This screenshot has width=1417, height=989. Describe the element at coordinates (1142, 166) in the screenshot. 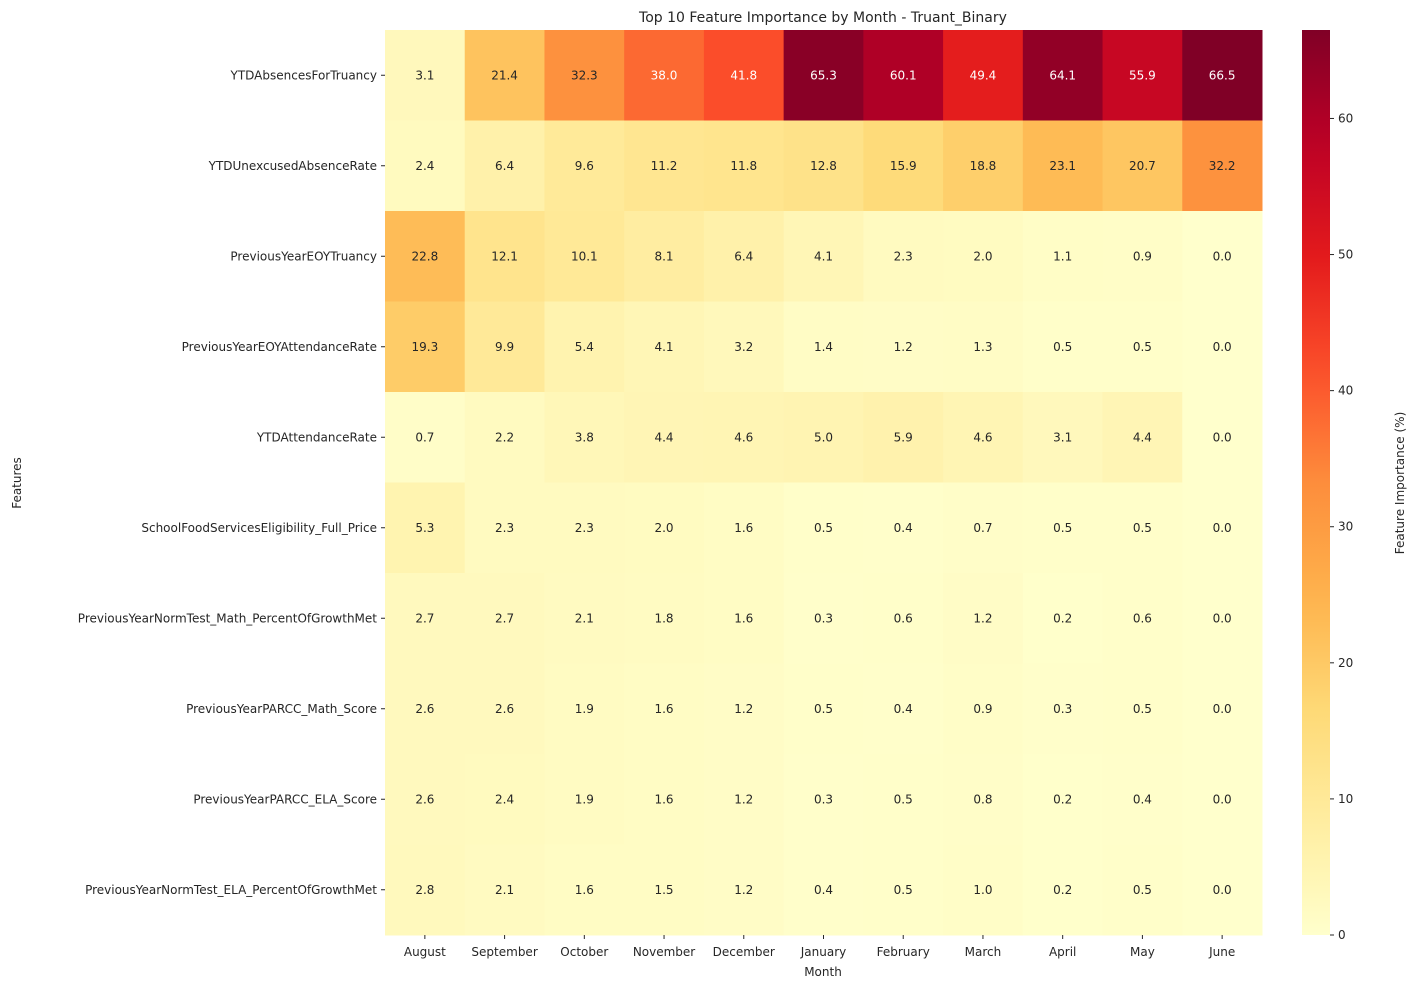

I see `cell-value-label: 20.7` at that location.